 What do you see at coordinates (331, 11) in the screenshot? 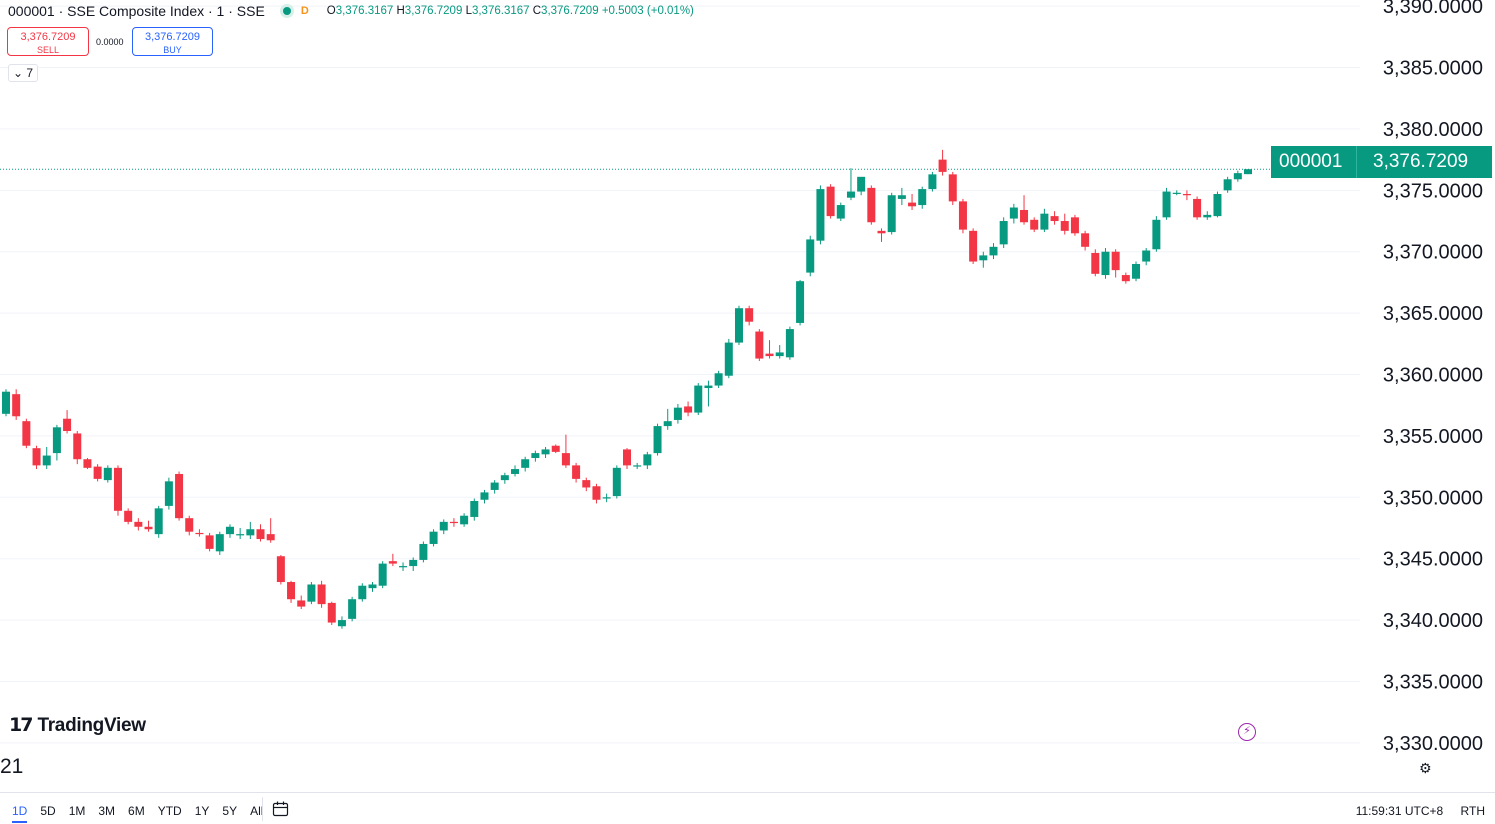
I see `open-label: O` at bounding box center [331, 11].